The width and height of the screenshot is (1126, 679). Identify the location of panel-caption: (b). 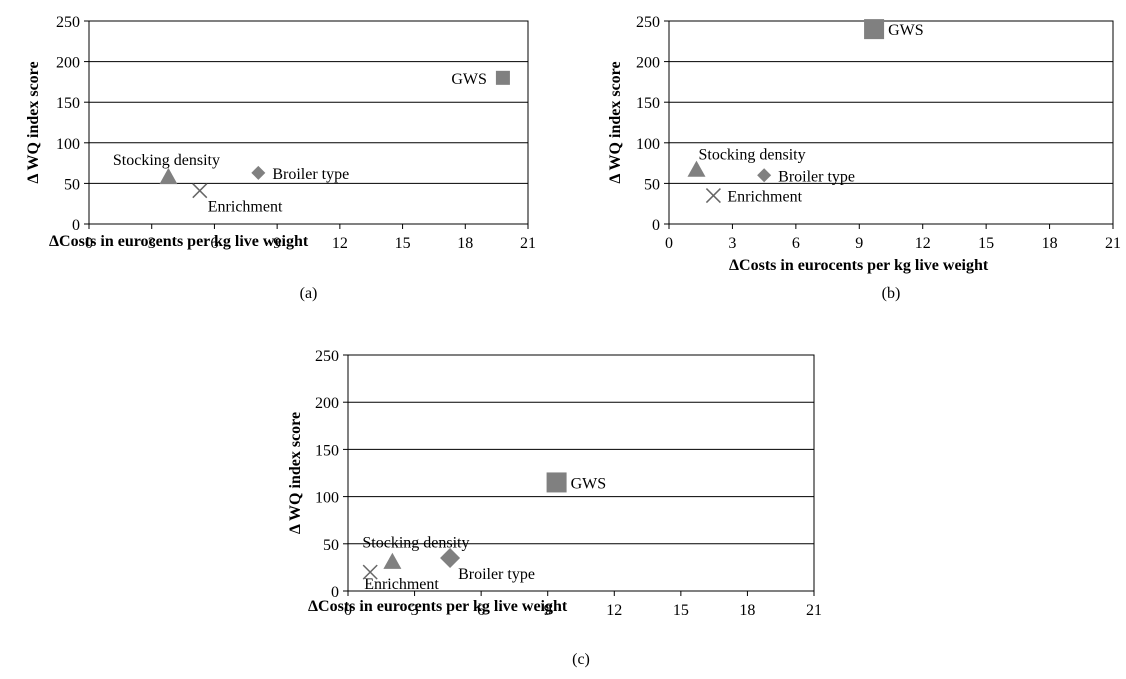
(891, 293).